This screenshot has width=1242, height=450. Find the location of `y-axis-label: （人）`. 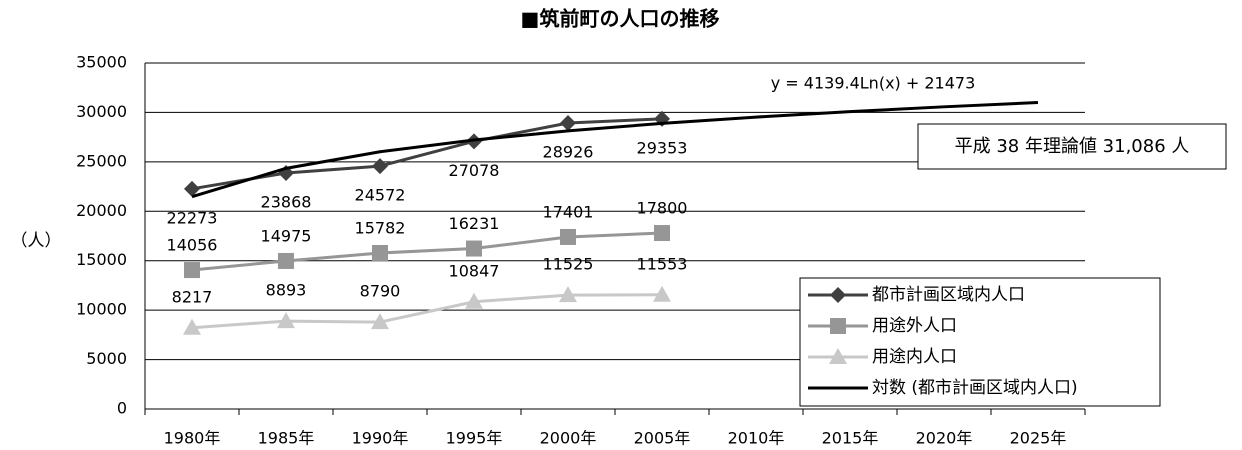

y-axis-label: （人） is located at coordinates (36, 241).